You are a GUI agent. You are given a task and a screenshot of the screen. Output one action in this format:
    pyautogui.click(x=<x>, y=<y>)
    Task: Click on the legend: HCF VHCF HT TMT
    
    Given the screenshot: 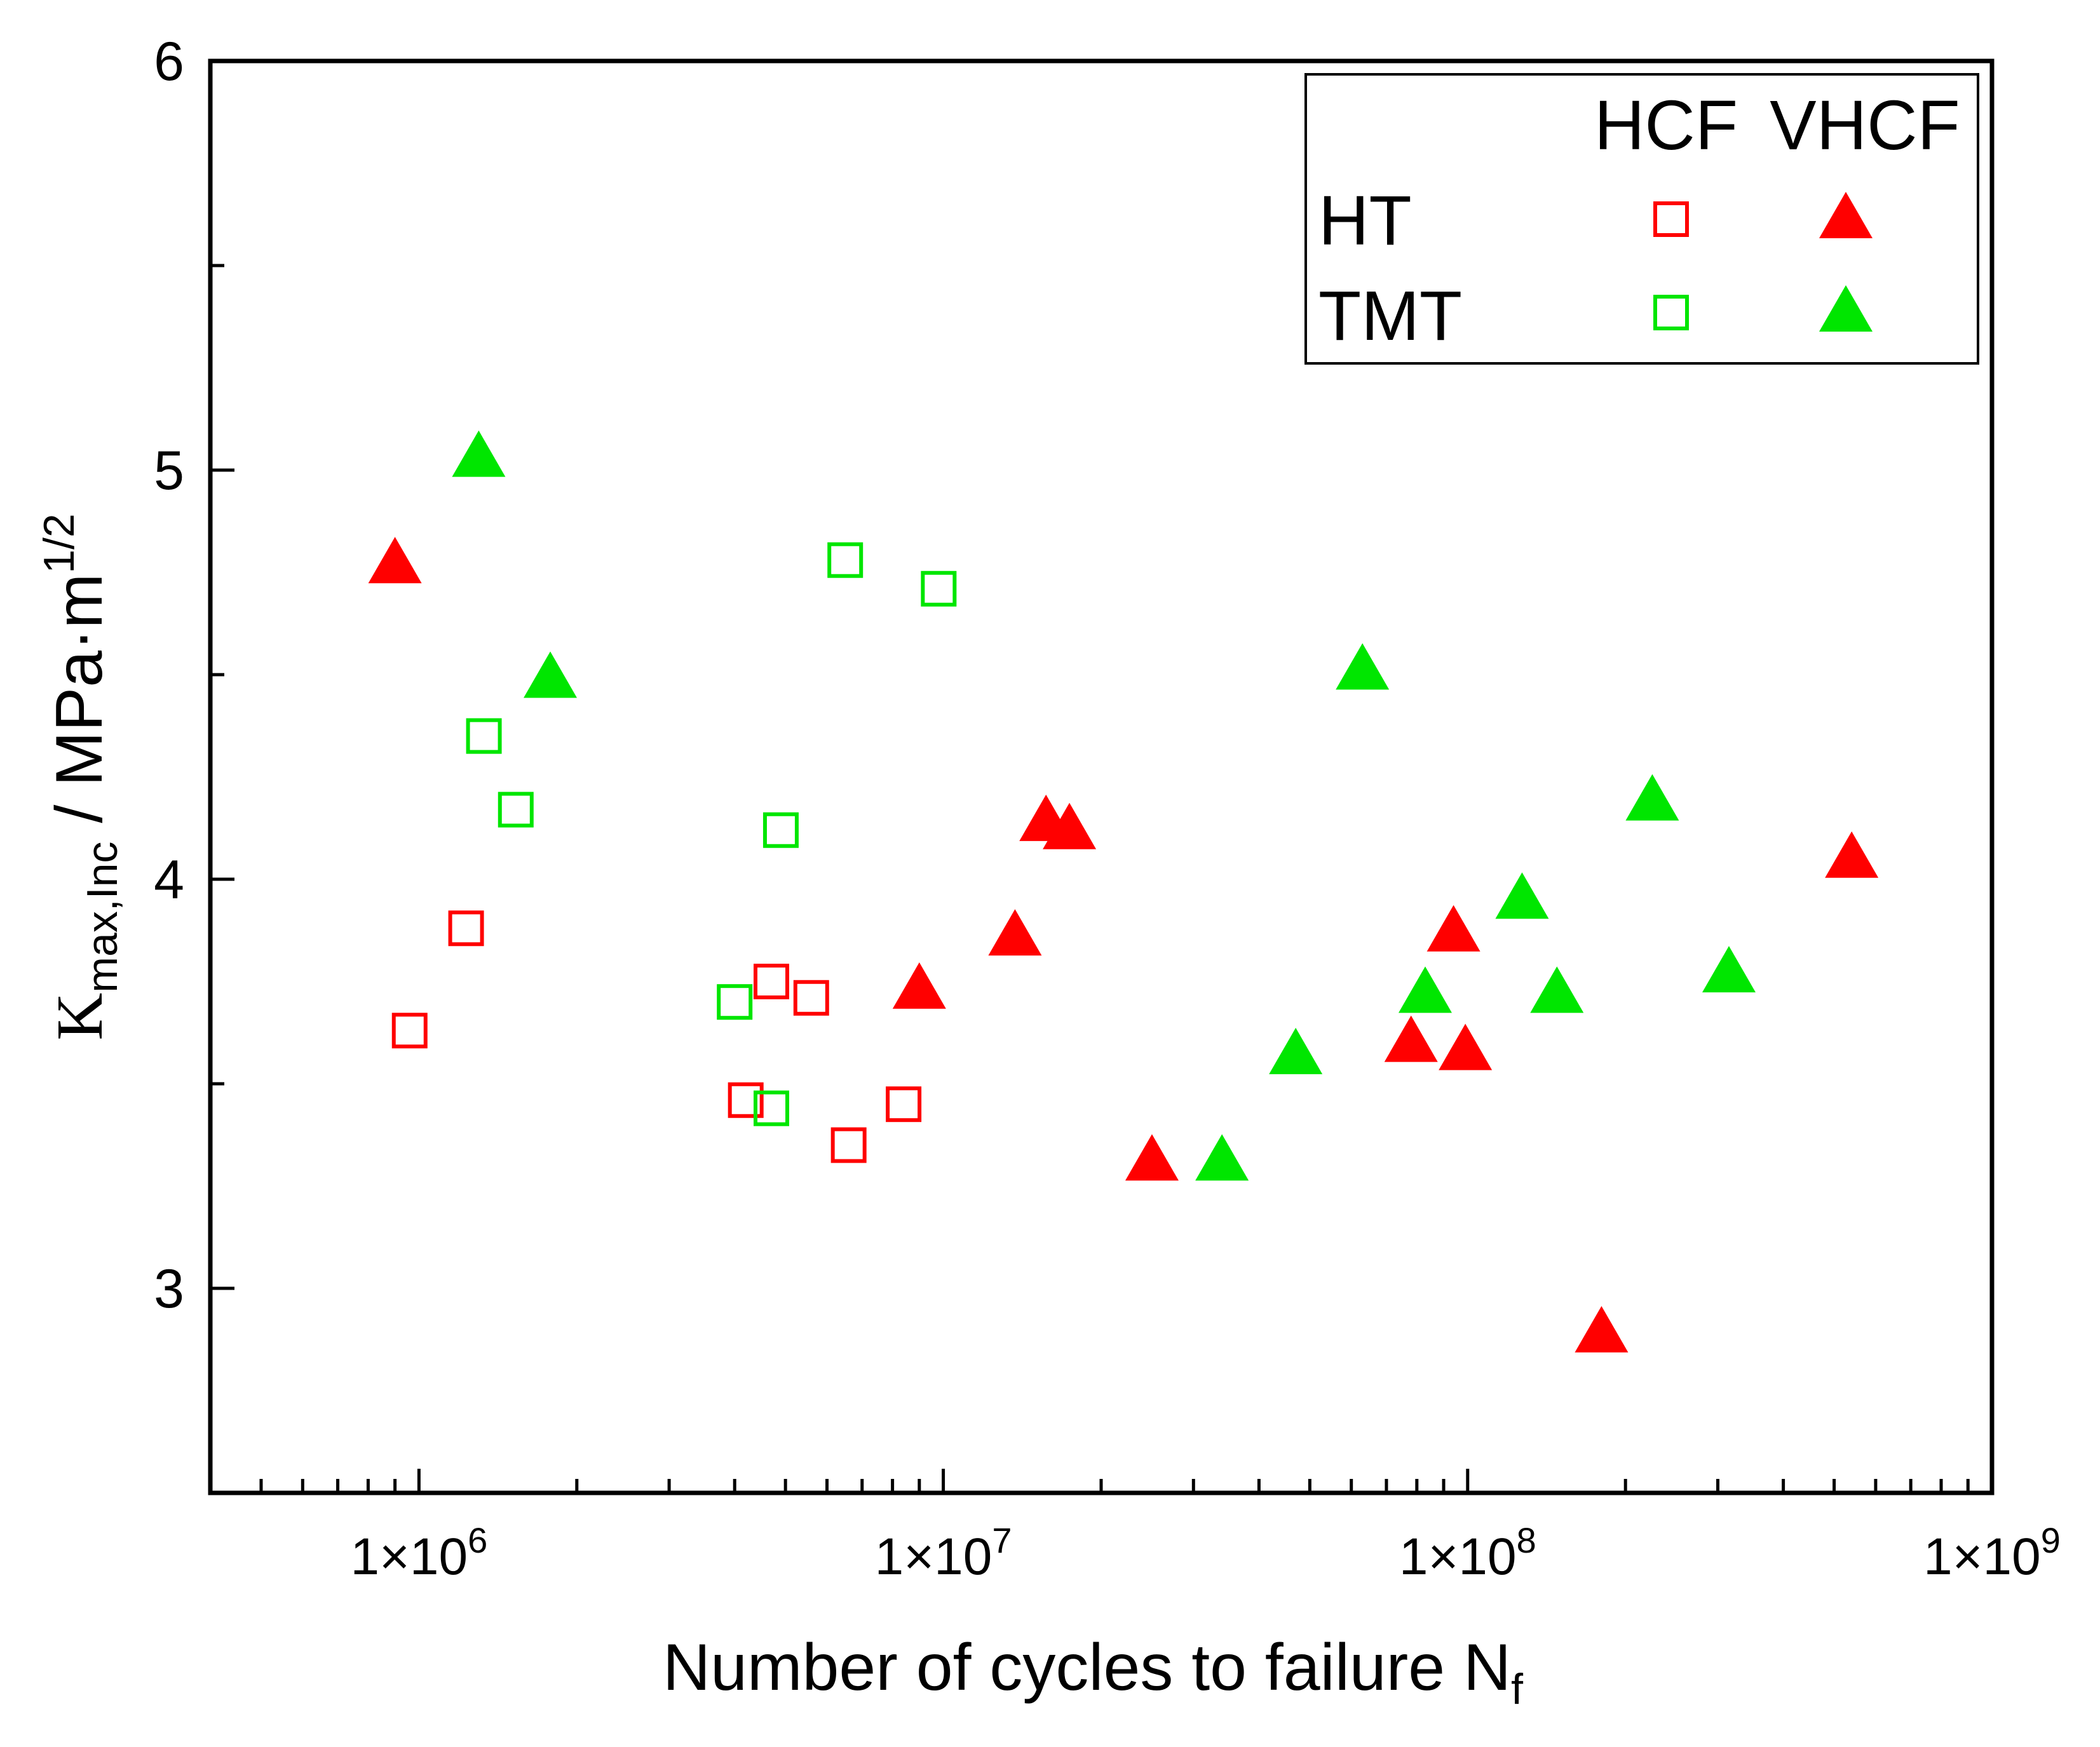 What is the action you would take?
    pyautogui.click(x=1641, y=219)
    